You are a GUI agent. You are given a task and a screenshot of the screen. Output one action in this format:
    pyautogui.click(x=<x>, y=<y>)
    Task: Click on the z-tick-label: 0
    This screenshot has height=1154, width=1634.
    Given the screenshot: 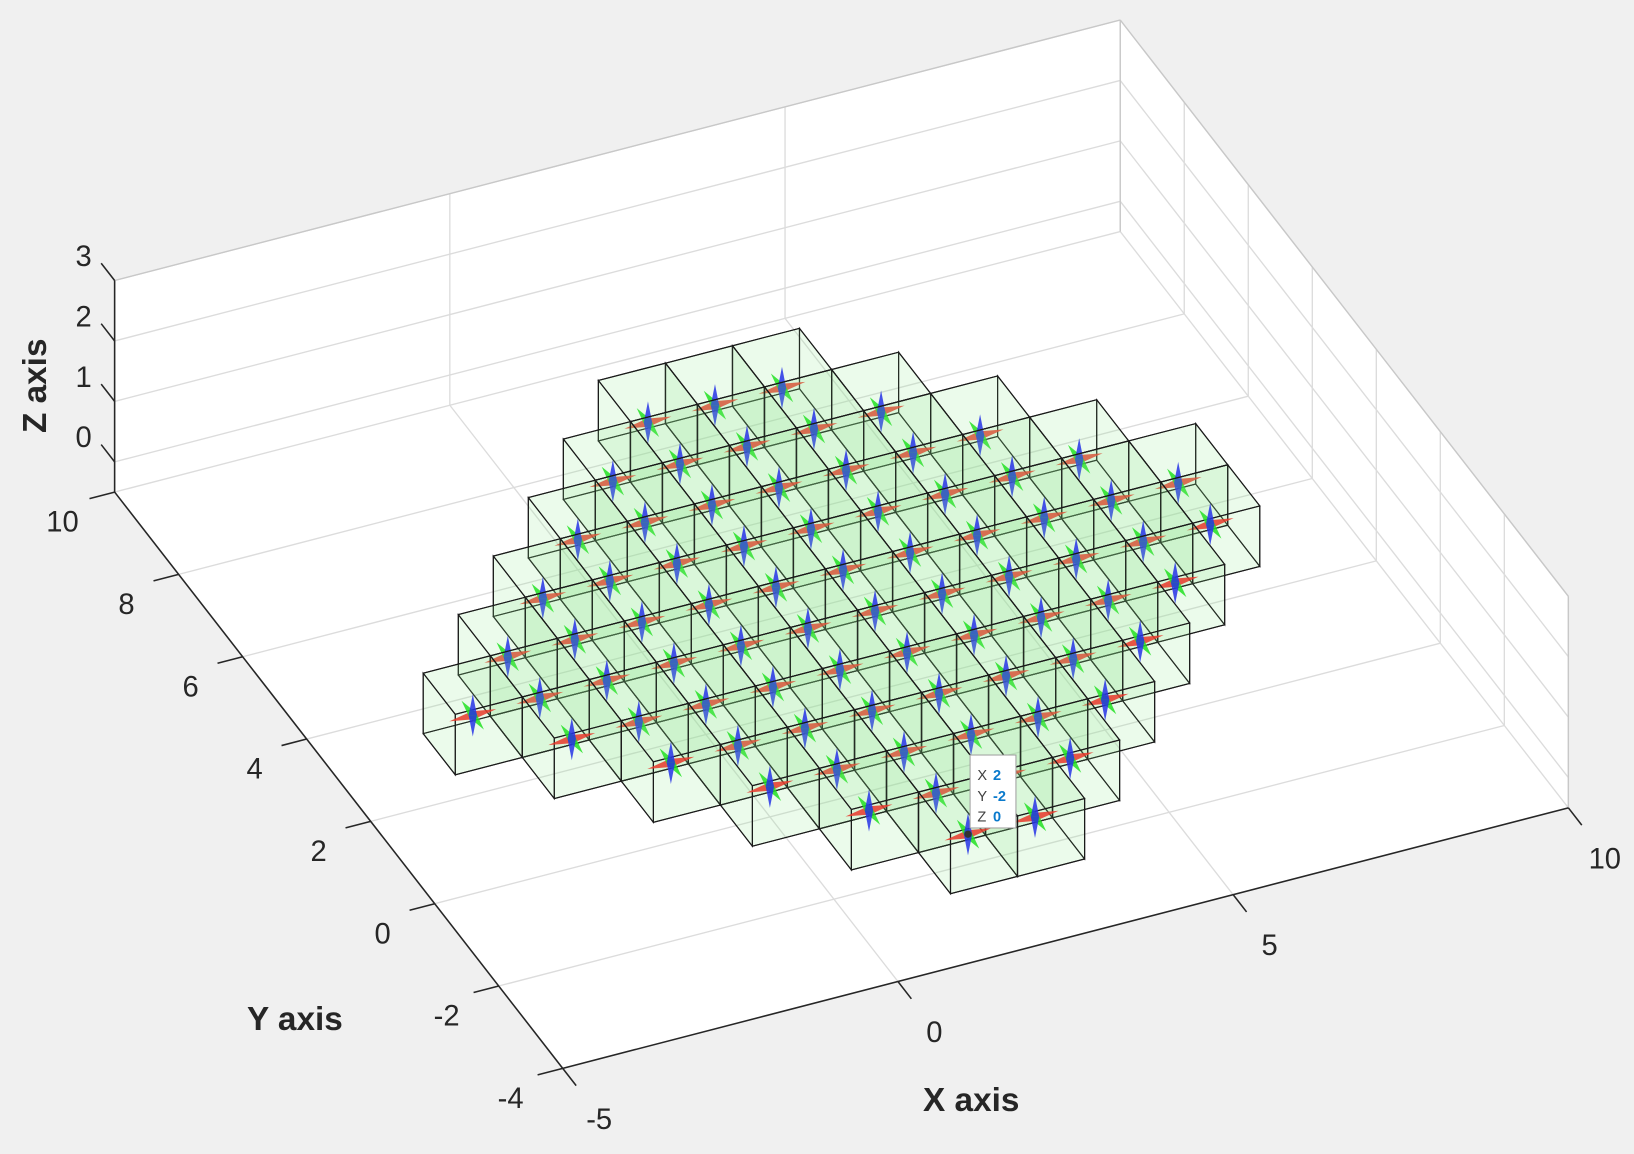 What is the action you would take?
    pyautogui.click(x=83, y=438)
    